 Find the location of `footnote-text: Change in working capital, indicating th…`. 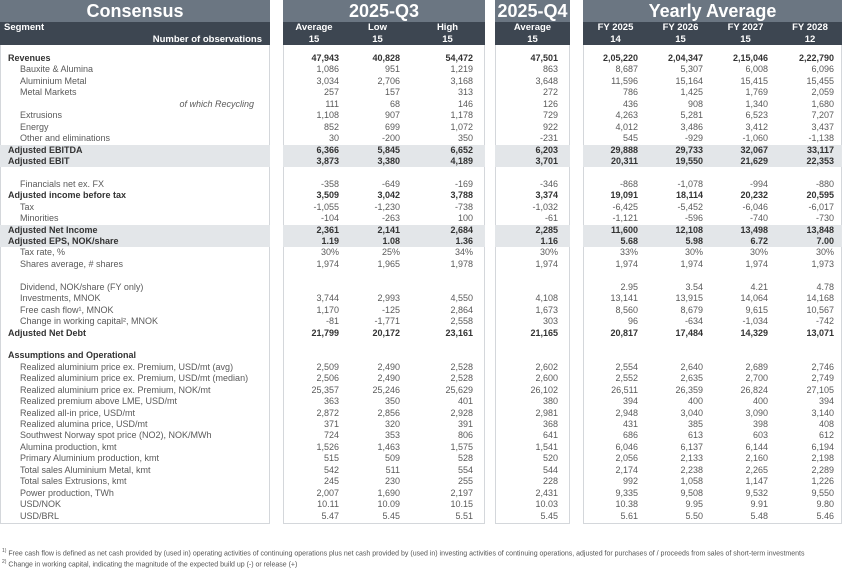

footnote-text: Change in working capital, indicating th… is located at coordinates (153, 565).